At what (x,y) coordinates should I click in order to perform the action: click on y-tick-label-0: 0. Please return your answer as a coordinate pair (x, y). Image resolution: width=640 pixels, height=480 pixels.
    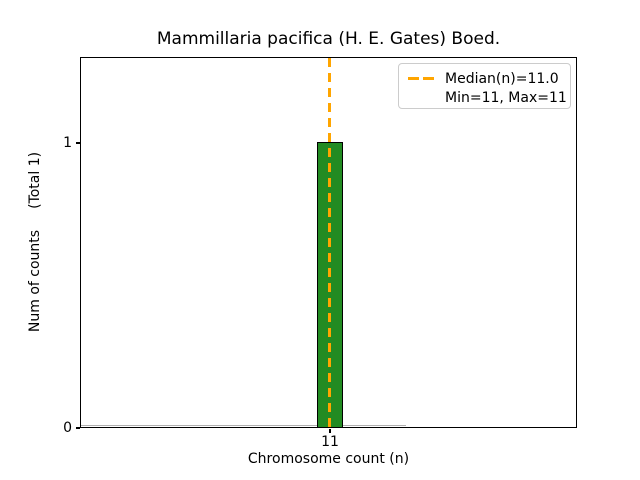
    Looking at the image, I should click on (67, 428).